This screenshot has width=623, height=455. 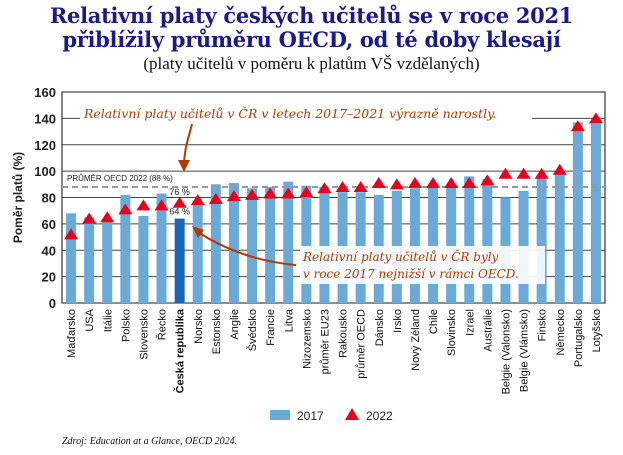 What do you see at coordinates (179, 212) in the screenshot?
I see `data-label-cz-2017: 64 %` at bounding box center [179, 212].